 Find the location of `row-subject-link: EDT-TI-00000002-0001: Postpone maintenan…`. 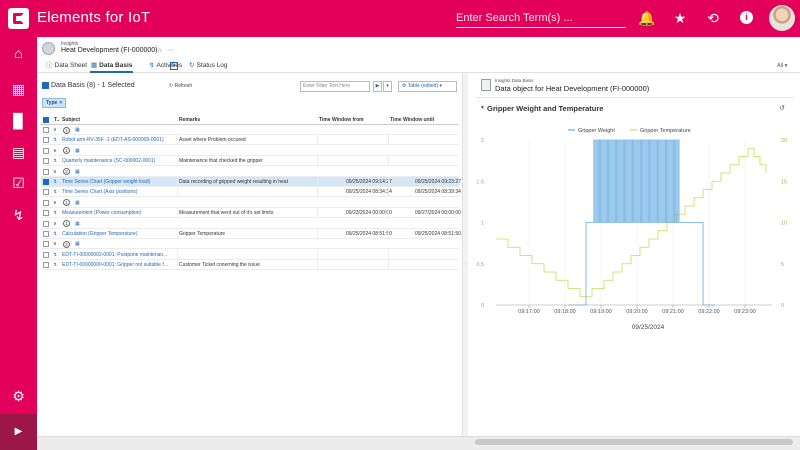

row-subject-link: EDT-TI-00000002-0001: Postpone maintenan… is located at coordinates (115, 254).